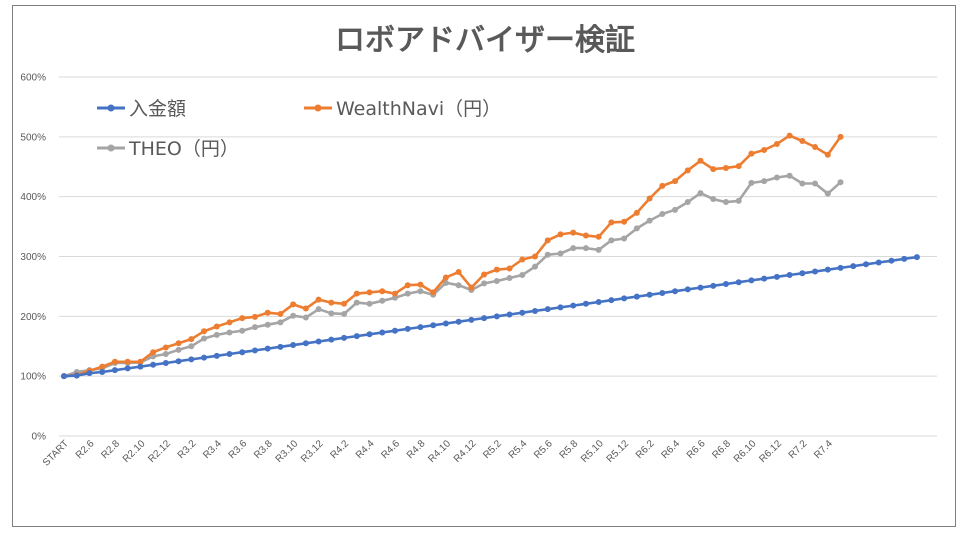  I want to click on x-tick-label: R5.10, so click(592, 451).